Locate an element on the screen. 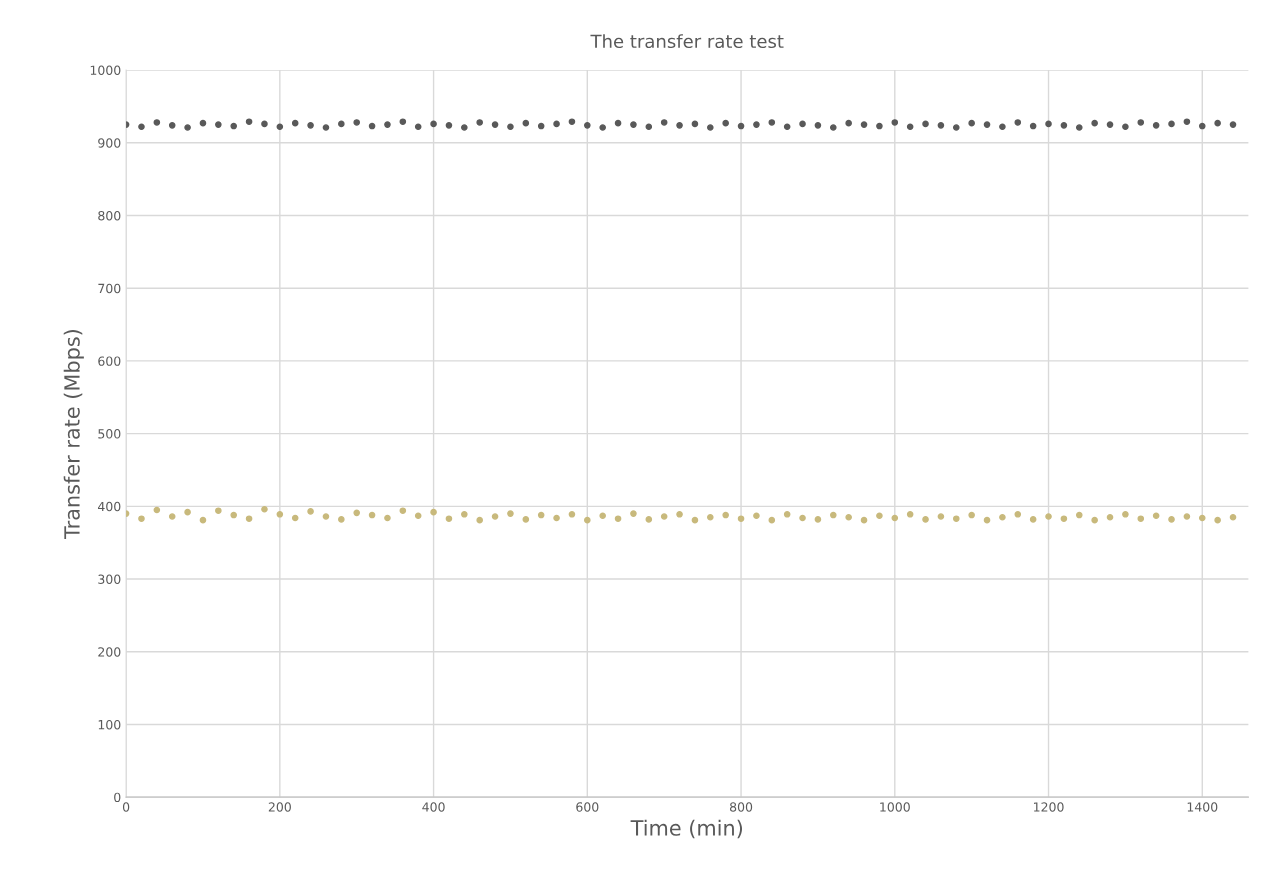 The image size is (1261, 876). y-tick-label: 300 is located at coordinates (109, 579).